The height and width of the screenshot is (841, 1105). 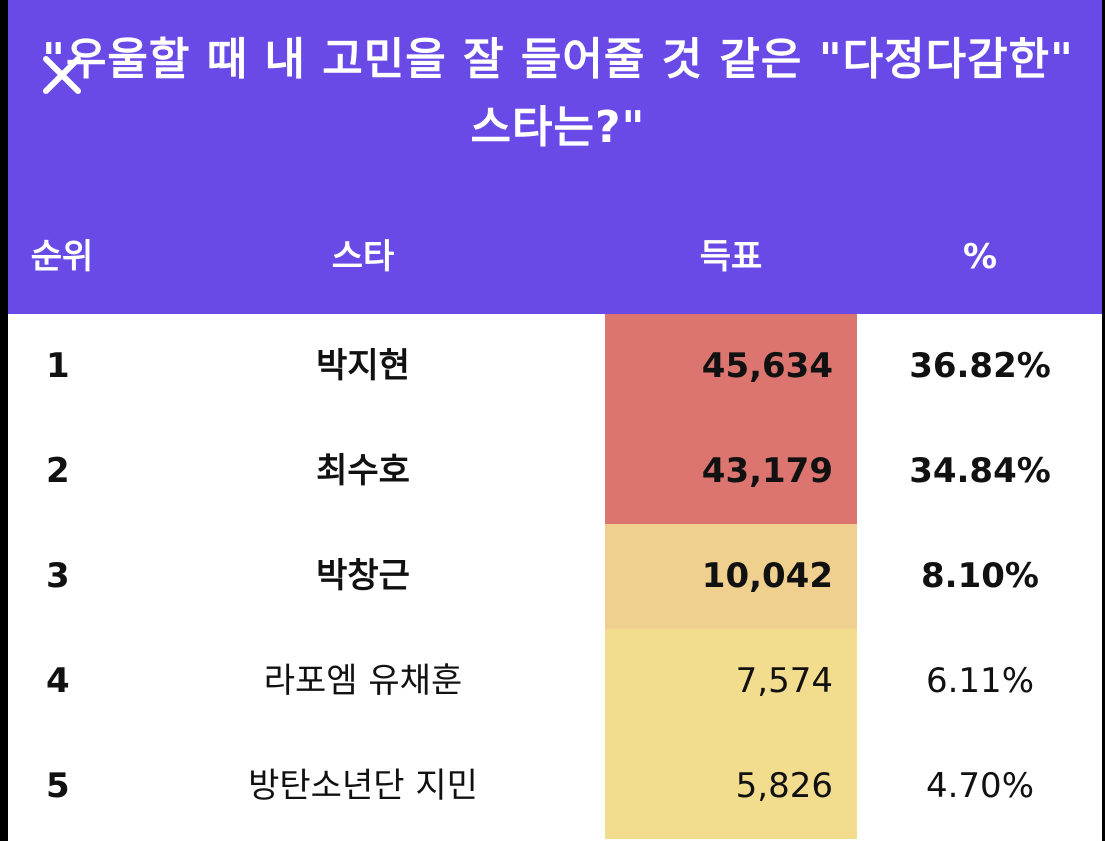 I want to click on table-row: 3 박창근 10,042 8.10%, so click(x=555, y=576).